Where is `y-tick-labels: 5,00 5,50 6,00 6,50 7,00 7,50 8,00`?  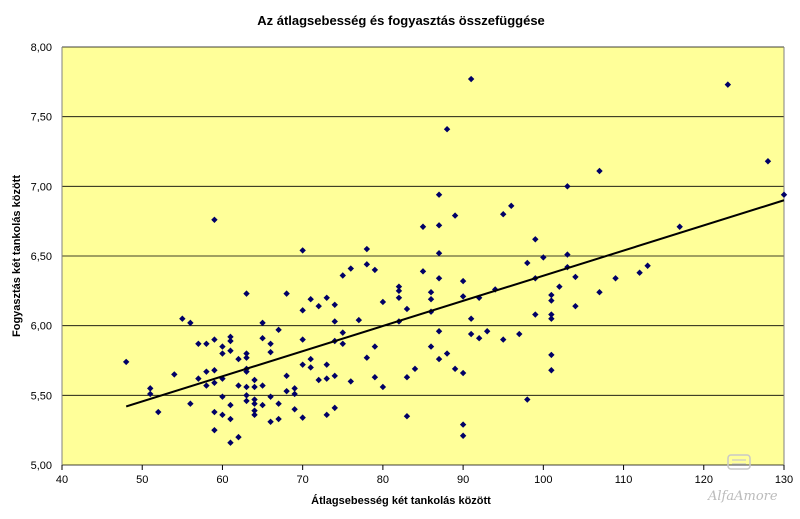 y-tick-labels: 5,00 5,50 6,00 6,50 7,00 7,50 8,00 is located at coordinates (41, 257).